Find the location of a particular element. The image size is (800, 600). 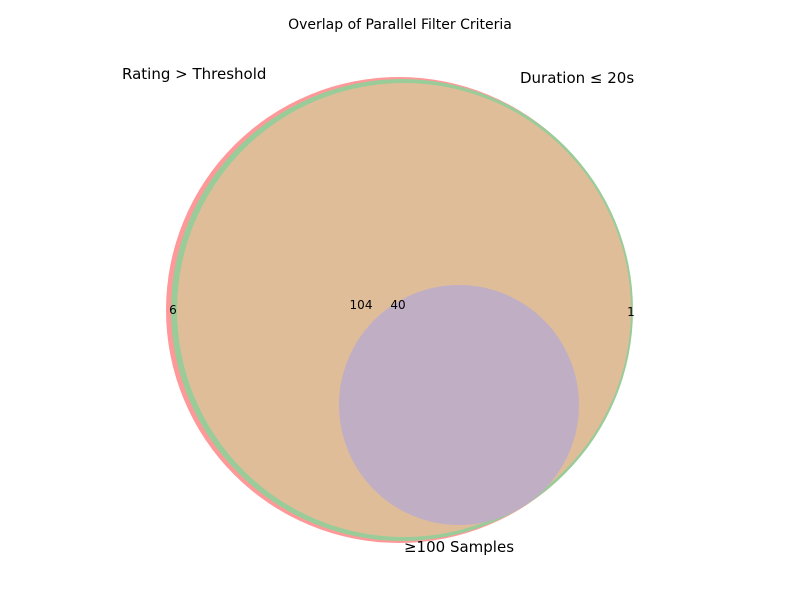

region-label-duration-only: 1 is located at coordinates (631, 312).